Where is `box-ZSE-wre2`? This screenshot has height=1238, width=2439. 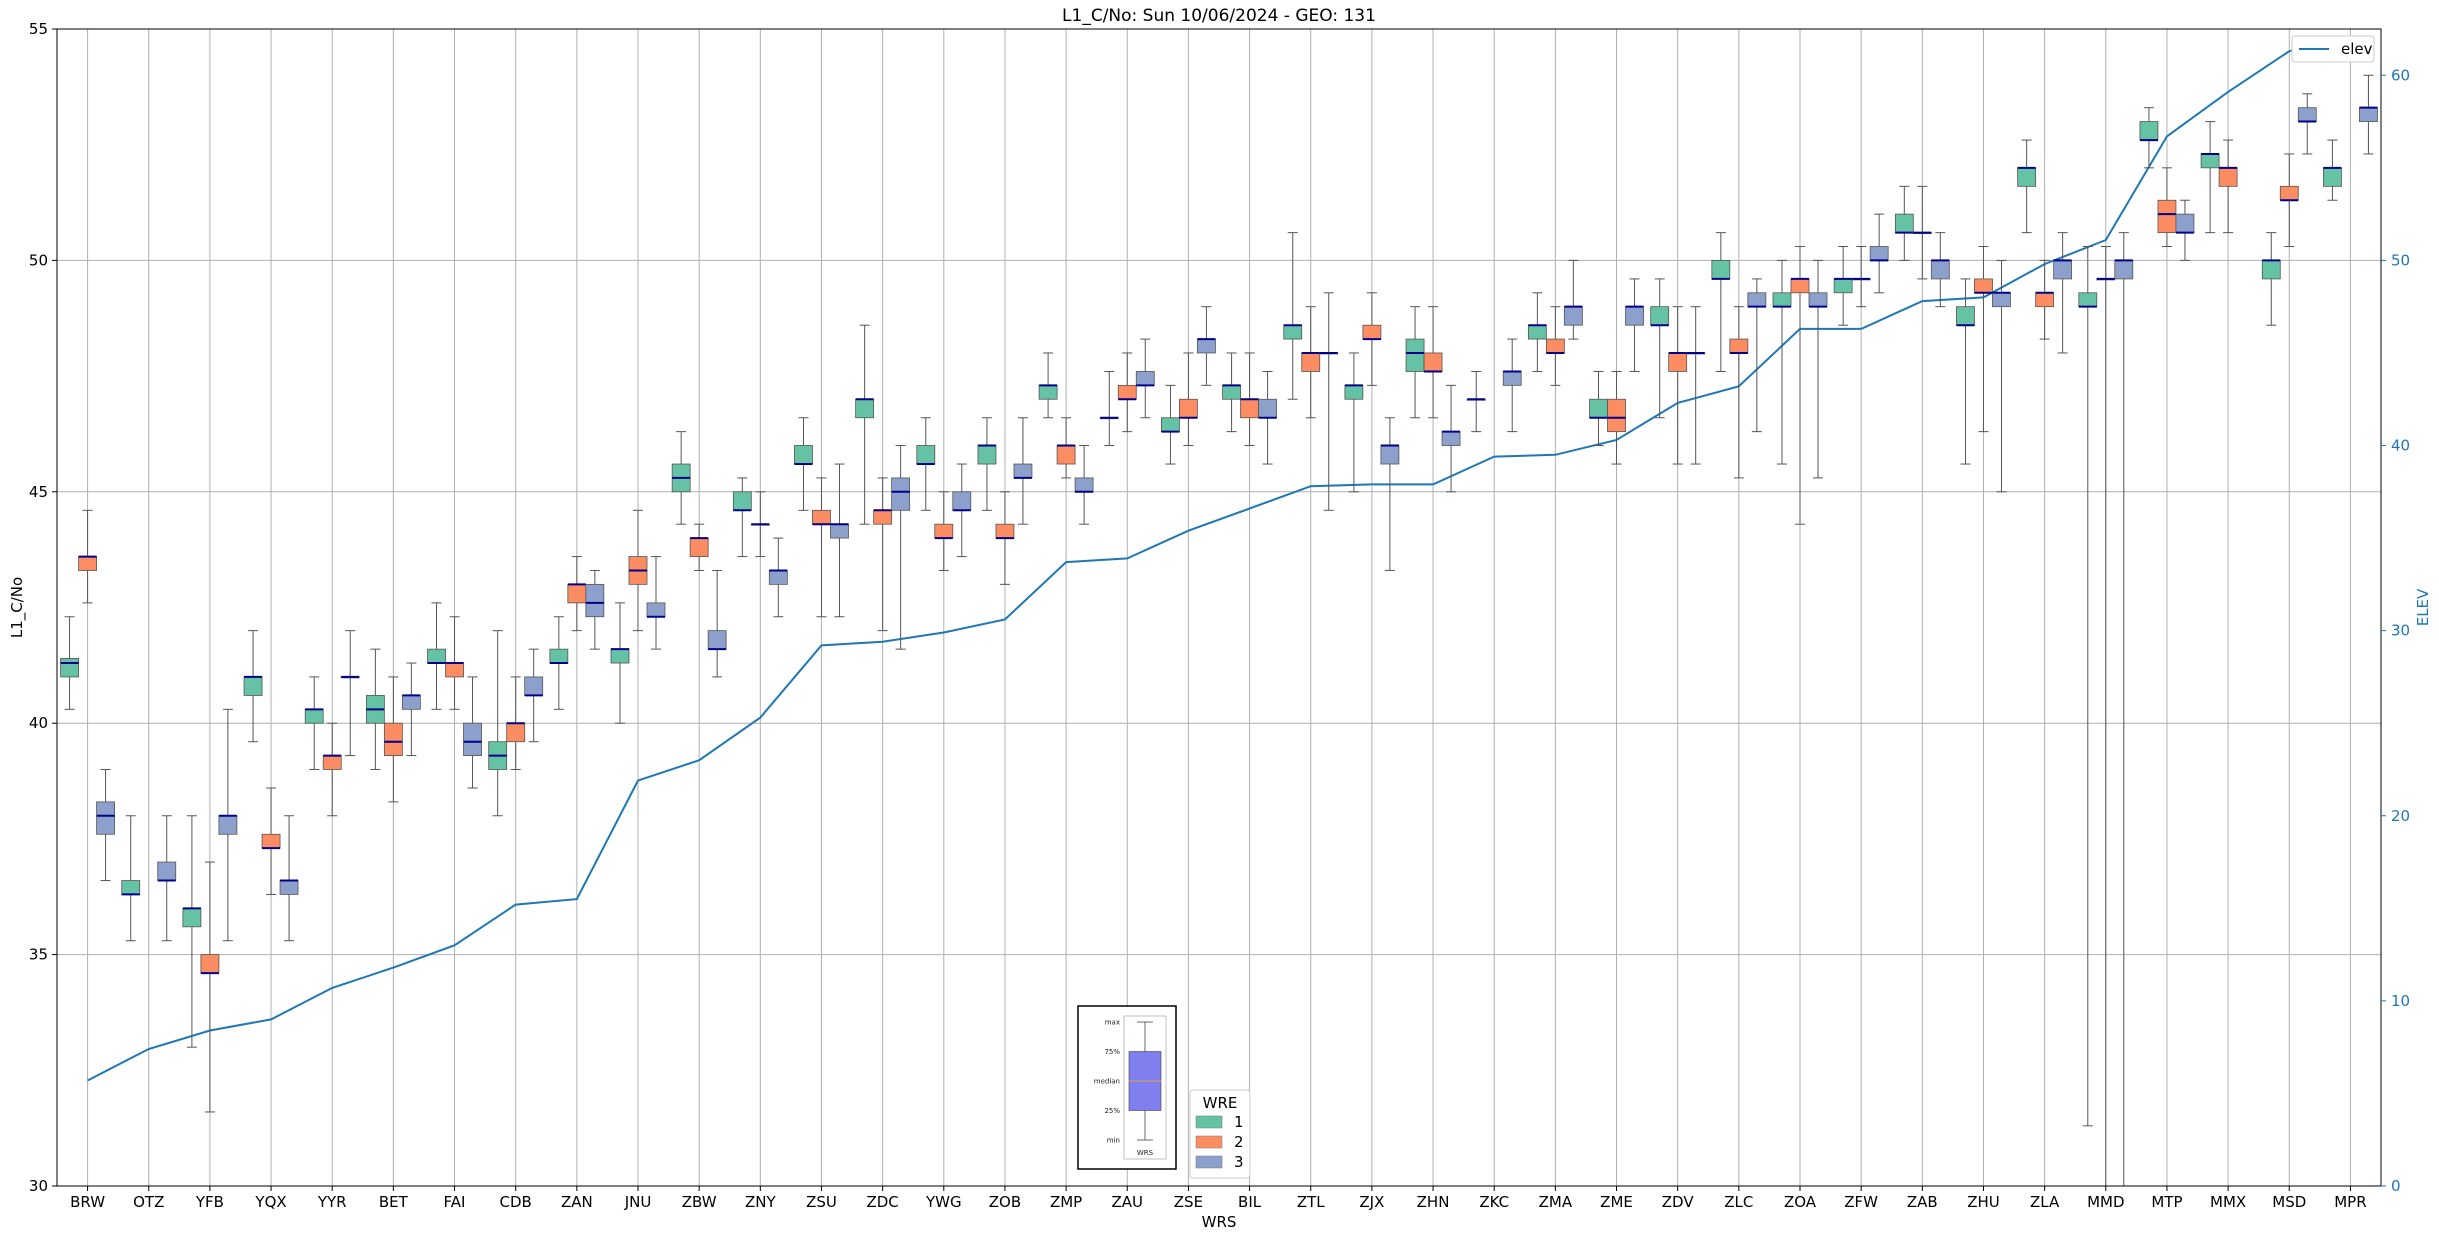
box-ZSE-wre2 is located at coordinates (1188, 399).